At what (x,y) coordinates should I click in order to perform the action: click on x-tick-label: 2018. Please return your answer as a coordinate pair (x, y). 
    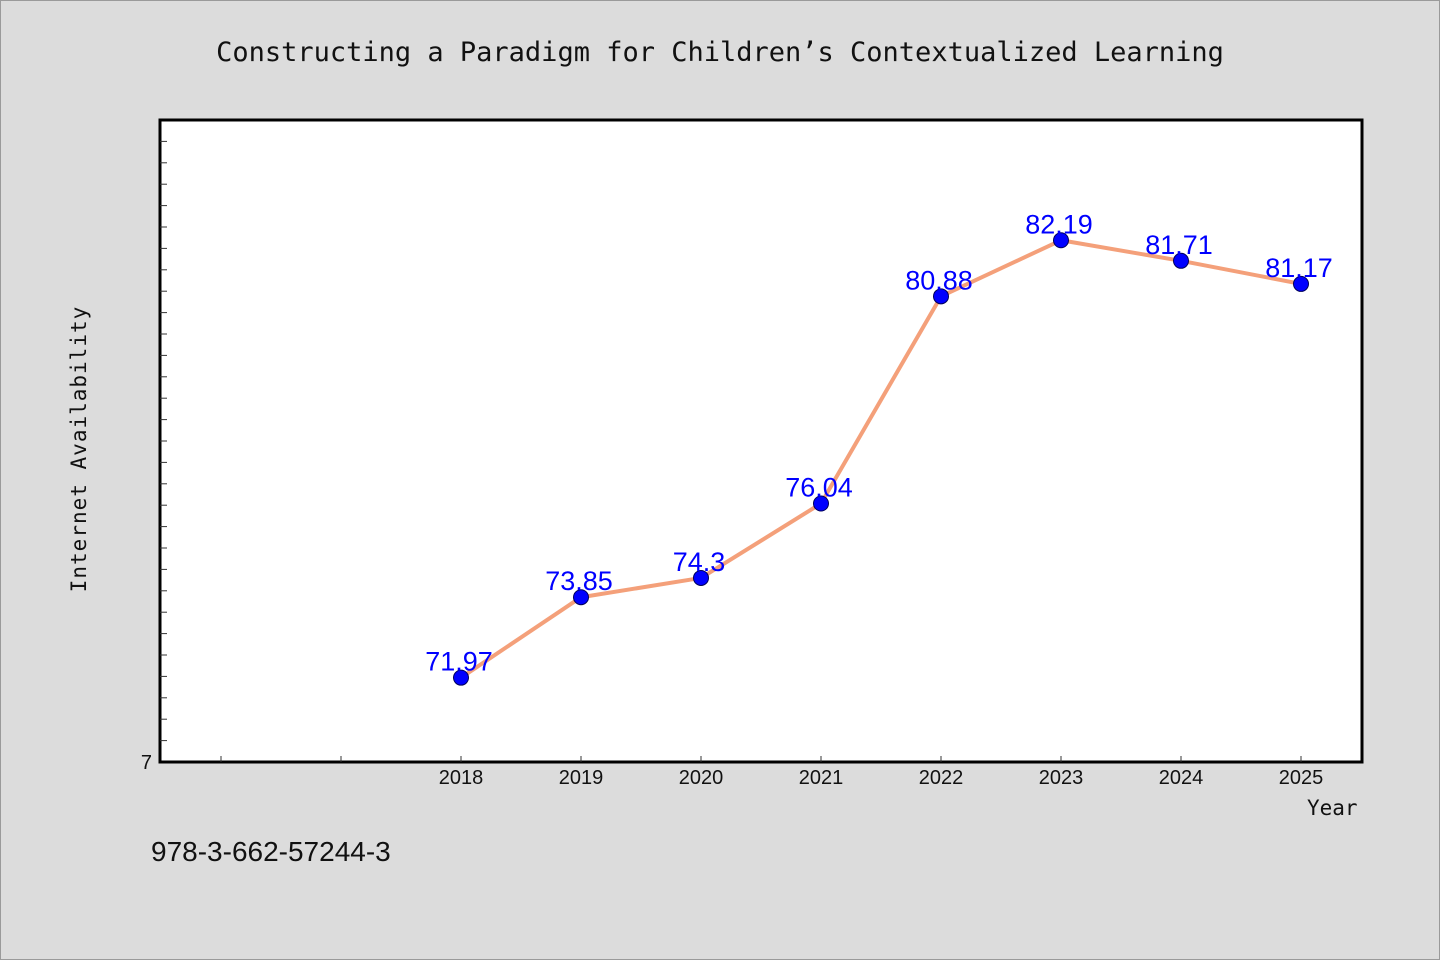
    Looking at the image, I should click on (461, 778).